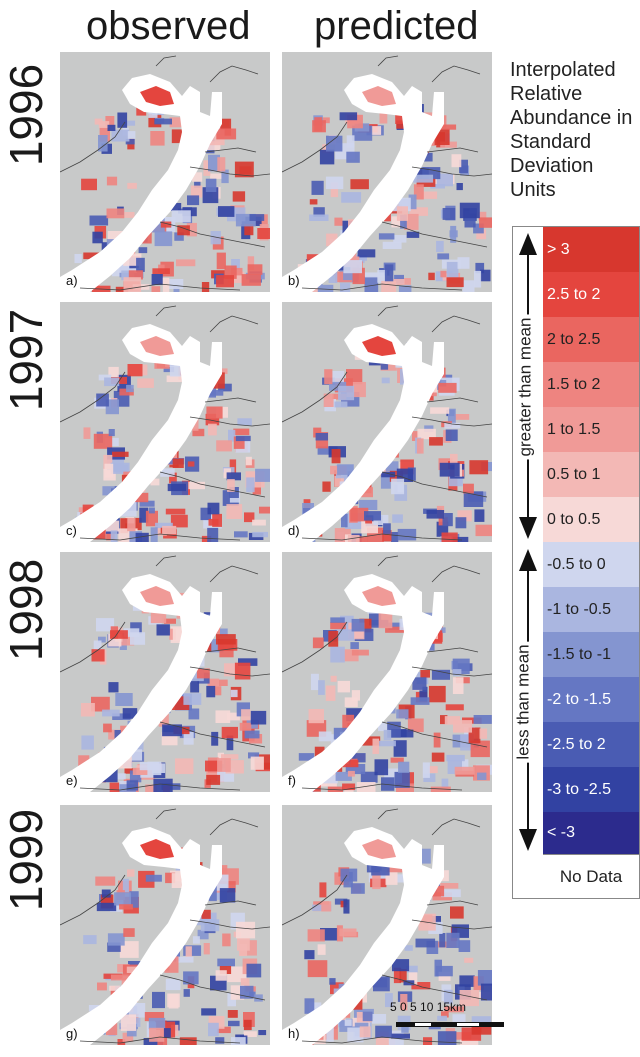 The height and width of the screenshot is (1057, 640). Describe the element at coordinates (26, 360) in the screenshot. I see `year-label-1997: 1997` at that location.